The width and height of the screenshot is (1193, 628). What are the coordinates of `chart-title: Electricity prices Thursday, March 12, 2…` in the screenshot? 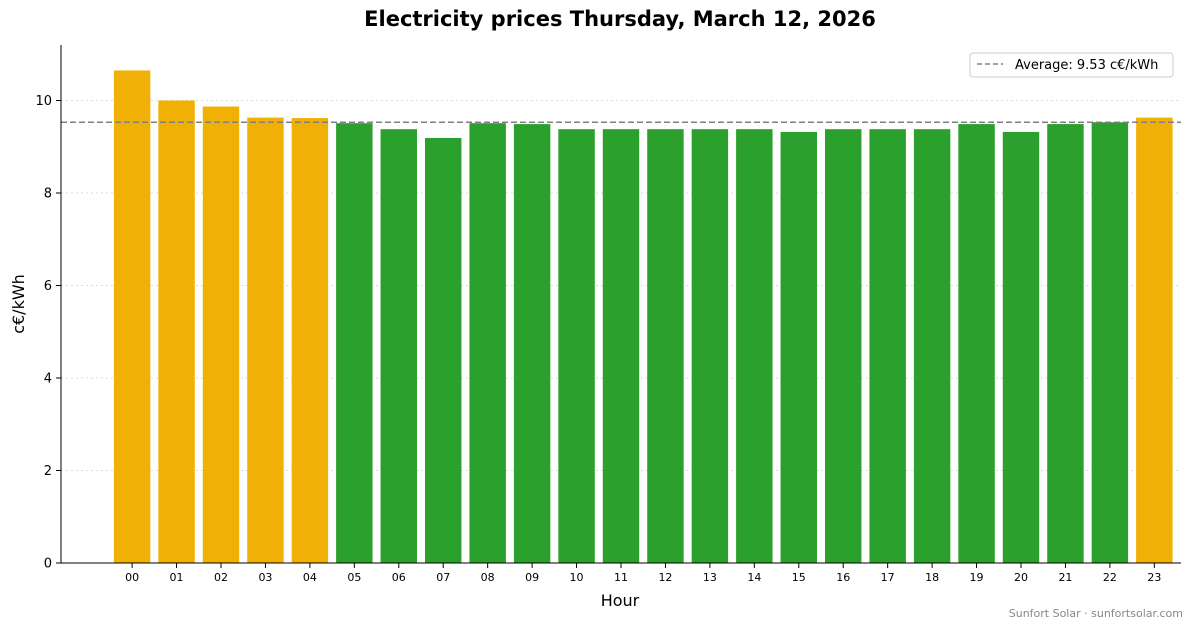 It's located at (620, 19).